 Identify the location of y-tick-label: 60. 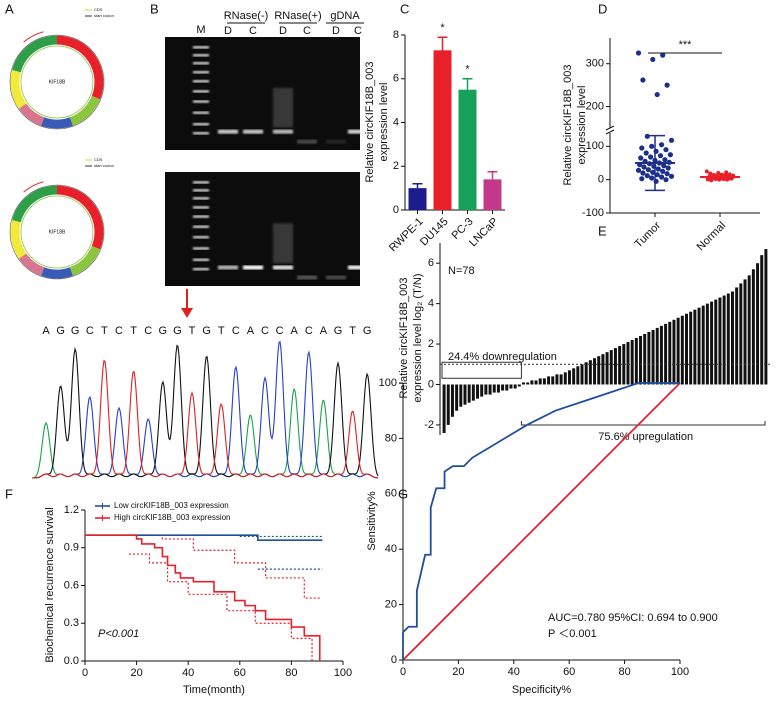
(391, 494).